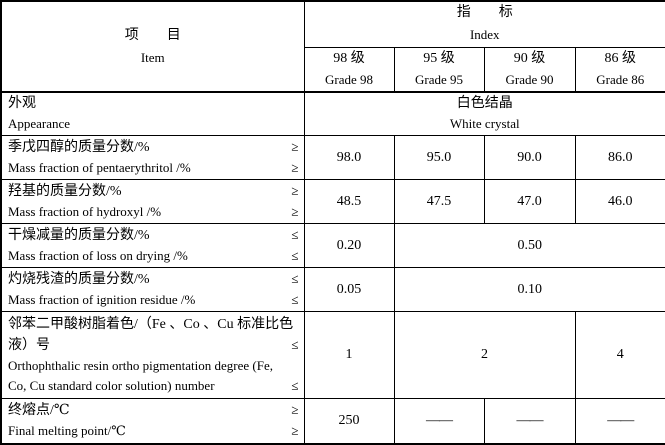  I want to click on grade-86-zh: 86 级, so click(620, 58).